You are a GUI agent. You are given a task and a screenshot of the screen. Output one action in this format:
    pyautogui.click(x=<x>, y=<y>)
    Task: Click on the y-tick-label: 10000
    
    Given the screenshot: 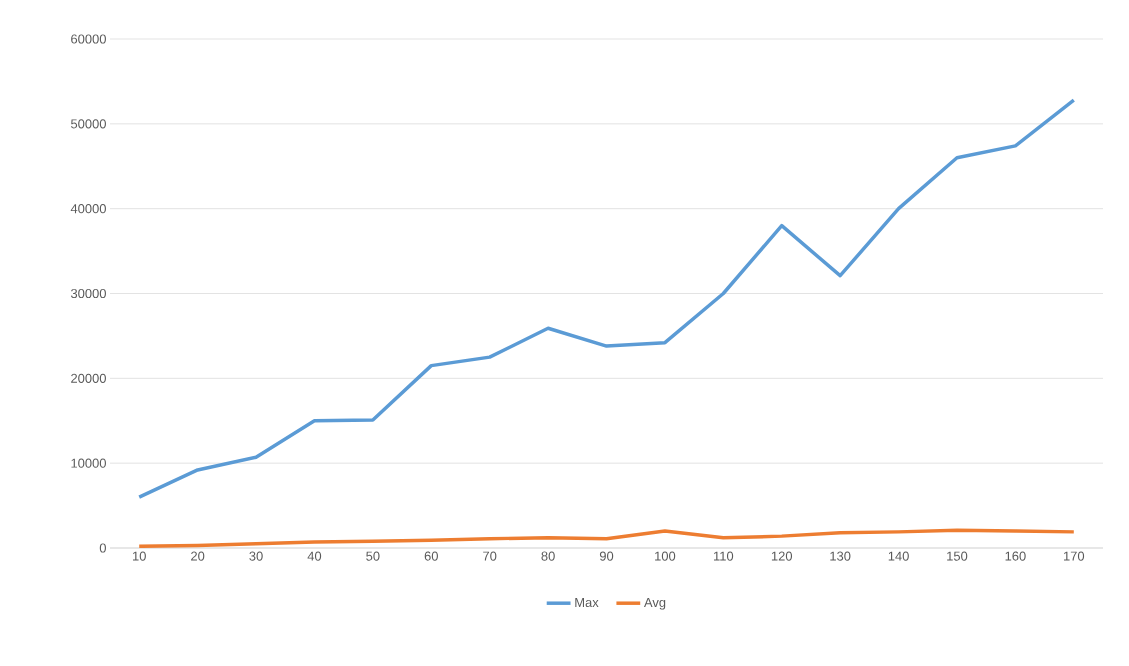 What is the action you would take?
    pyautogui.click(x=88, y=463)
    